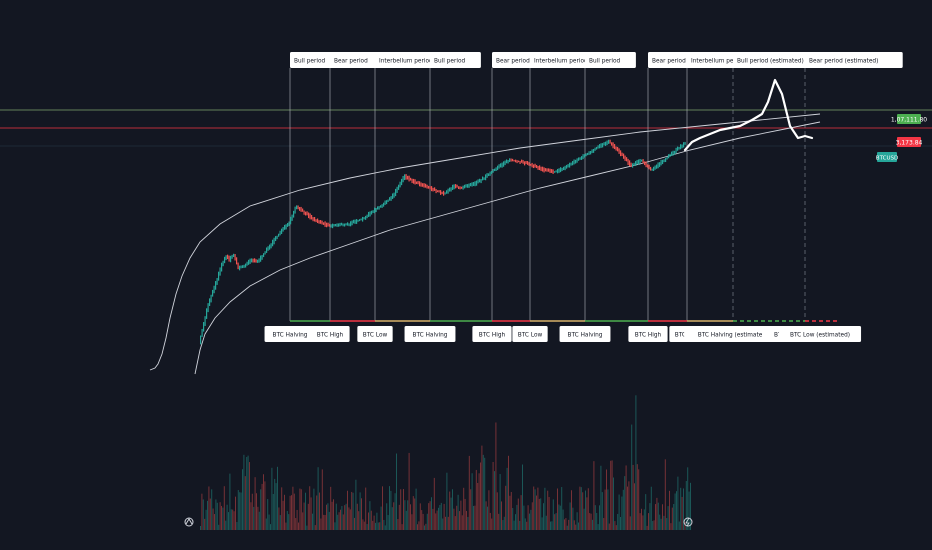 This screenshot has width=932, height=550. I want to click on lightning-icon, so click(688, 522).